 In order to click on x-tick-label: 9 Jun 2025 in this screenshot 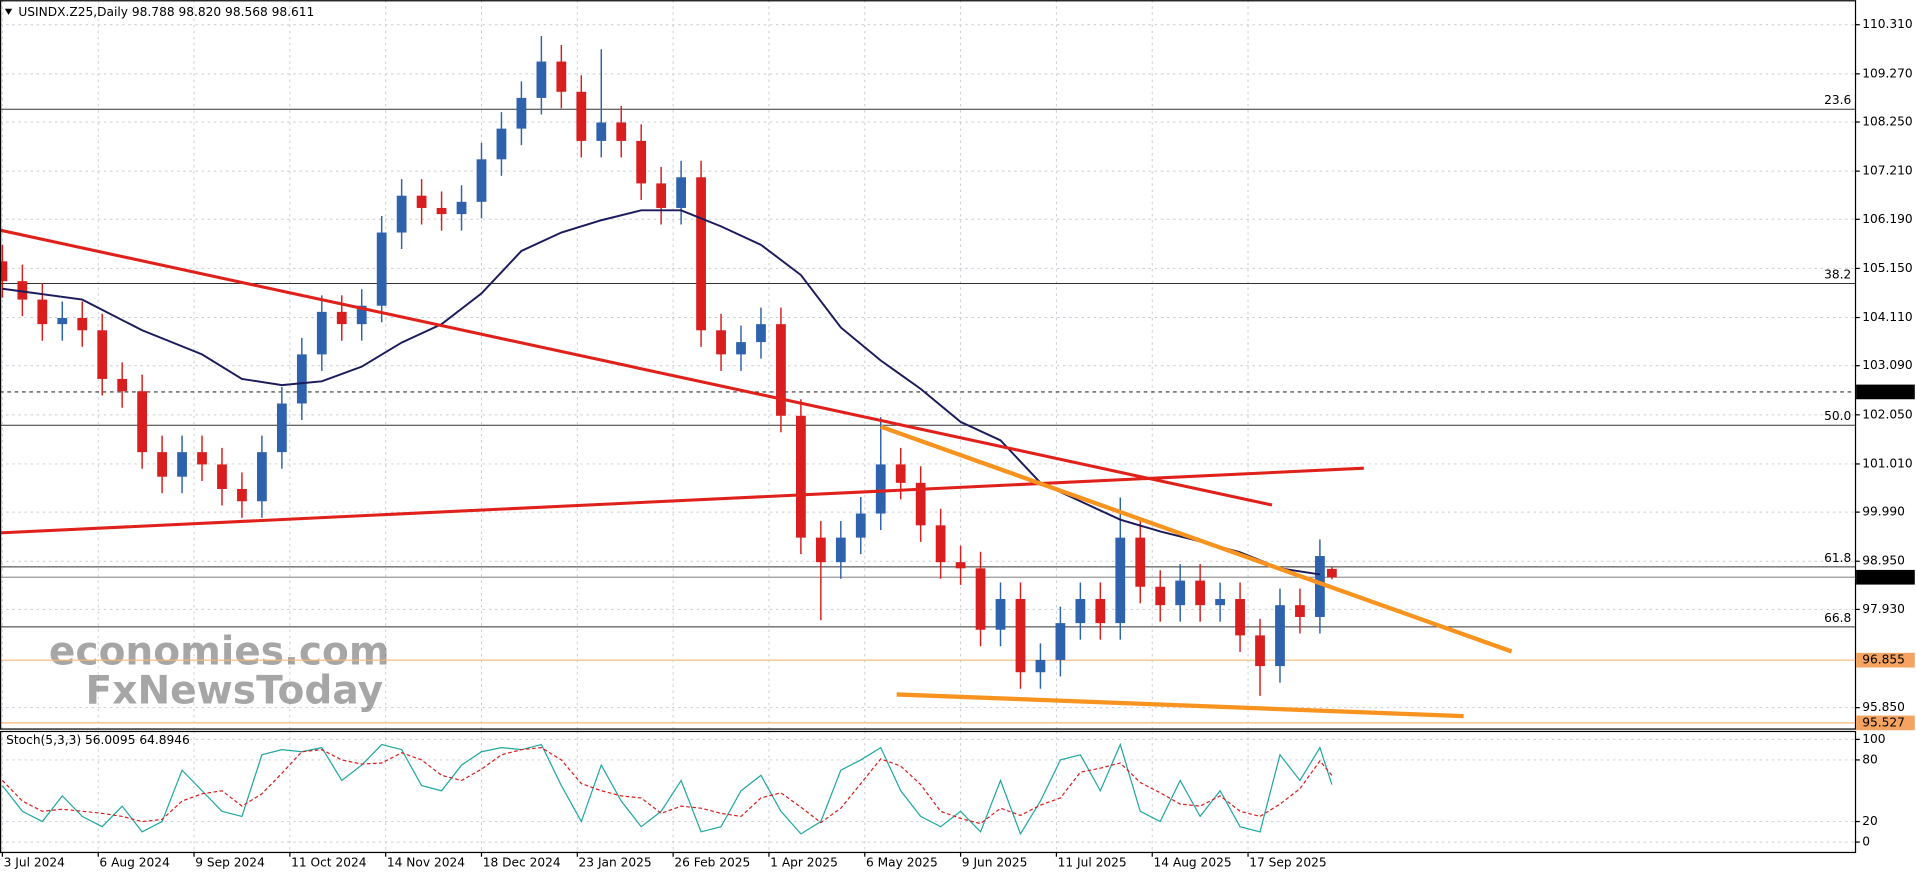, I will do `click(995, 862)`.